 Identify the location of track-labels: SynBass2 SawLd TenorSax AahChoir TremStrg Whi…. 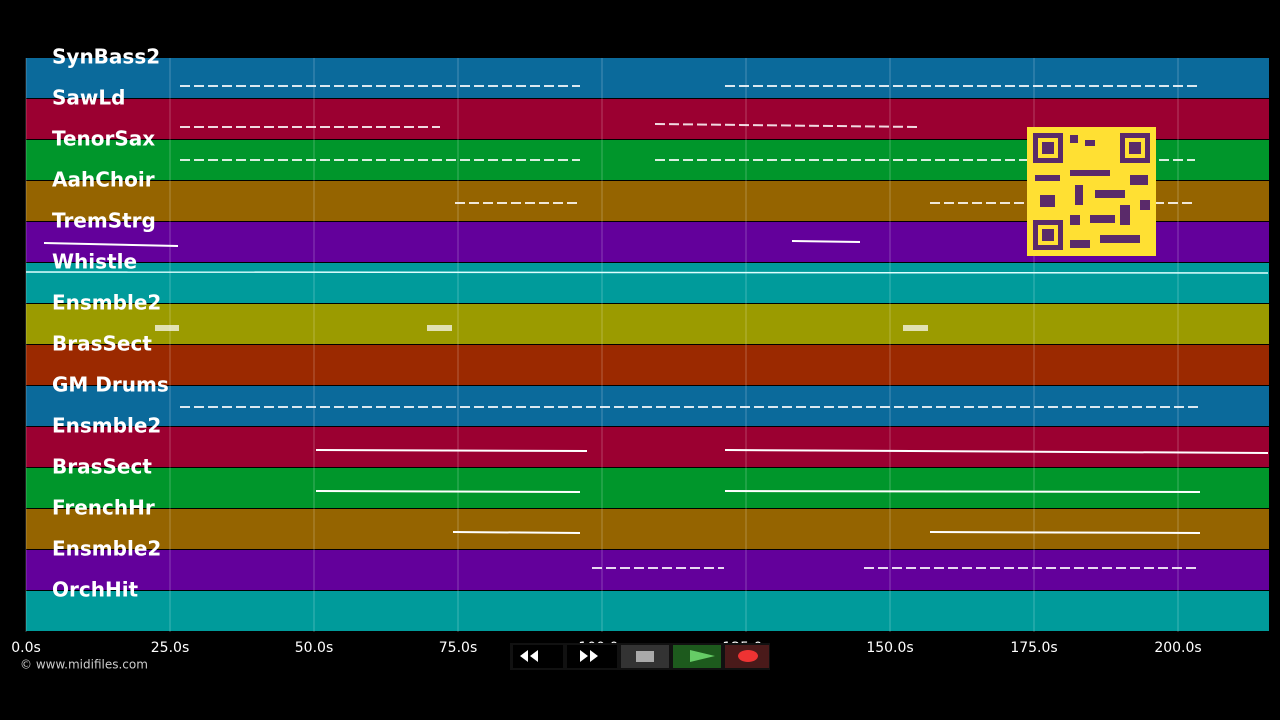
(110, 323).